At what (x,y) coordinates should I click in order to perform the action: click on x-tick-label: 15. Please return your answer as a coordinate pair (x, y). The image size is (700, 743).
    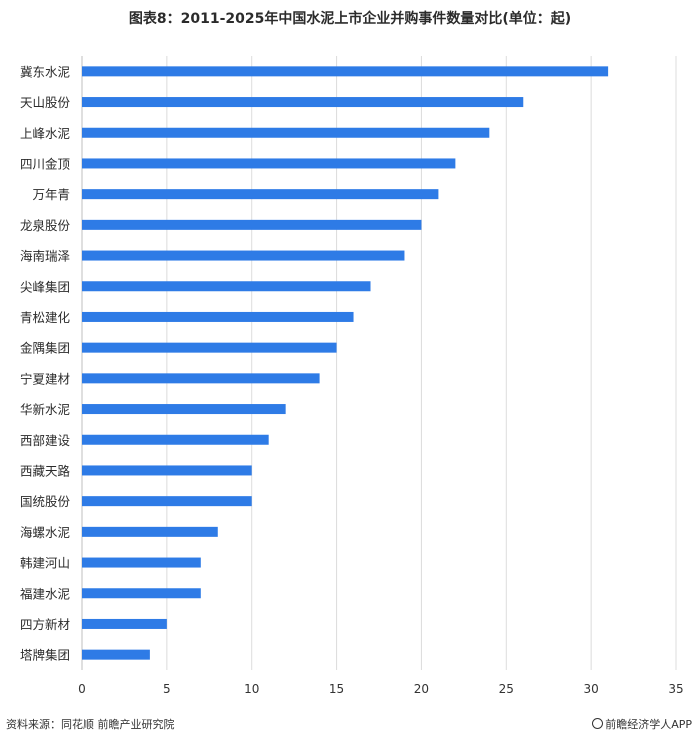
    Looking at the image, I should click on (336, 689).